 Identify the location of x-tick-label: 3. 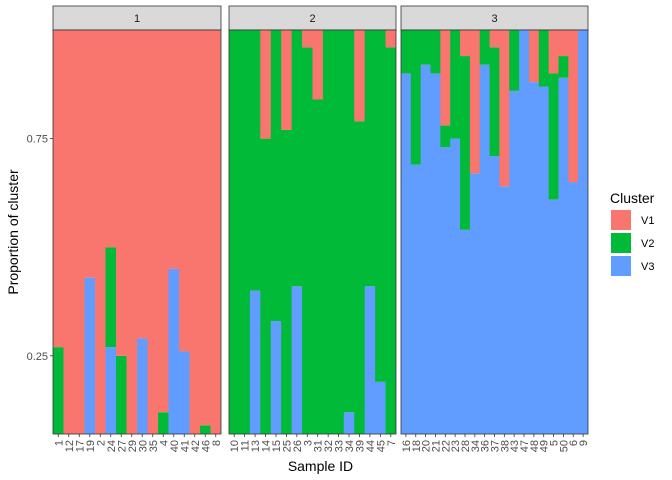
(308, 443).